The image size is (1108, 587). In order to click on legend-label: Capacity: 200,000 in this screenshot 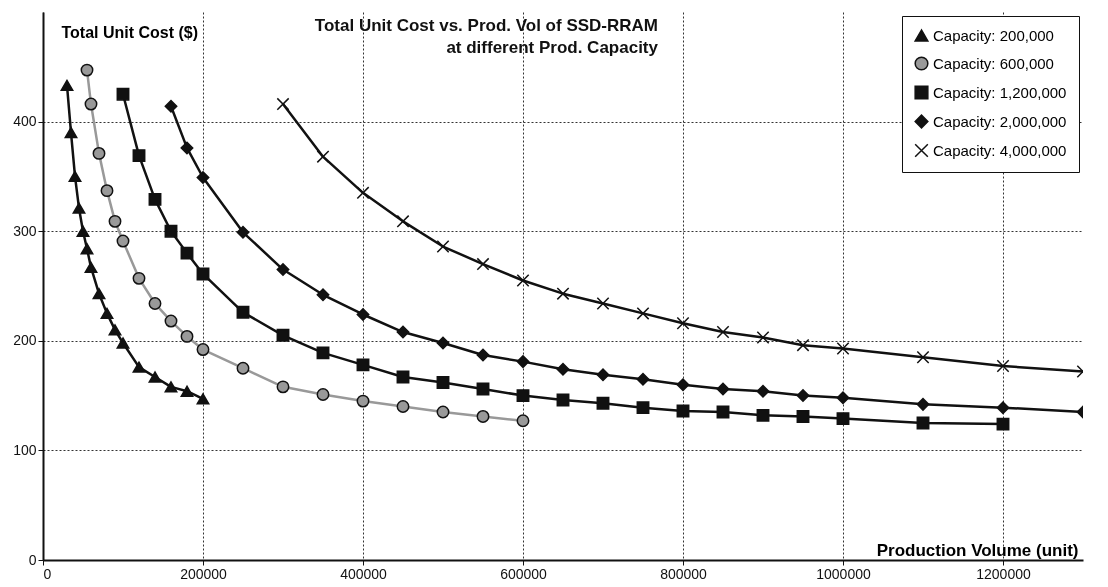, I will do `click(993, 35)`.